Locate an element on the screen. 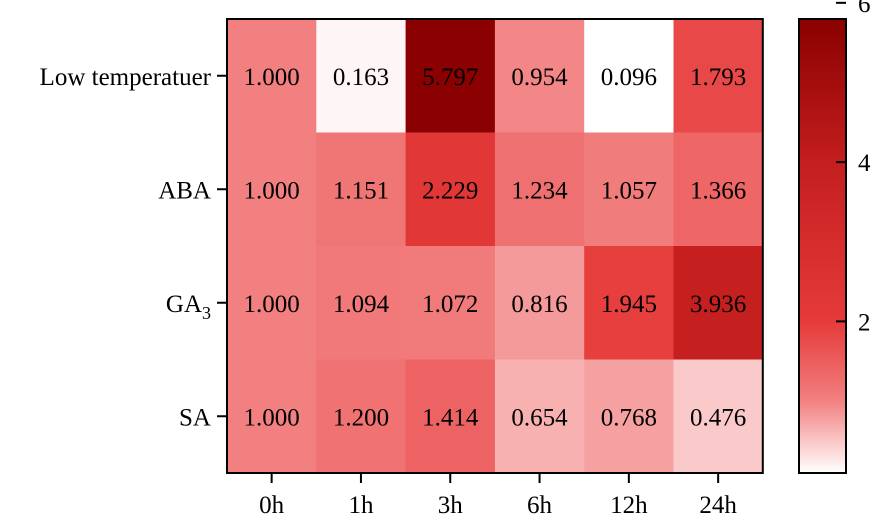  cell-value-label: 1.945 is located at coordinates (629, 304).